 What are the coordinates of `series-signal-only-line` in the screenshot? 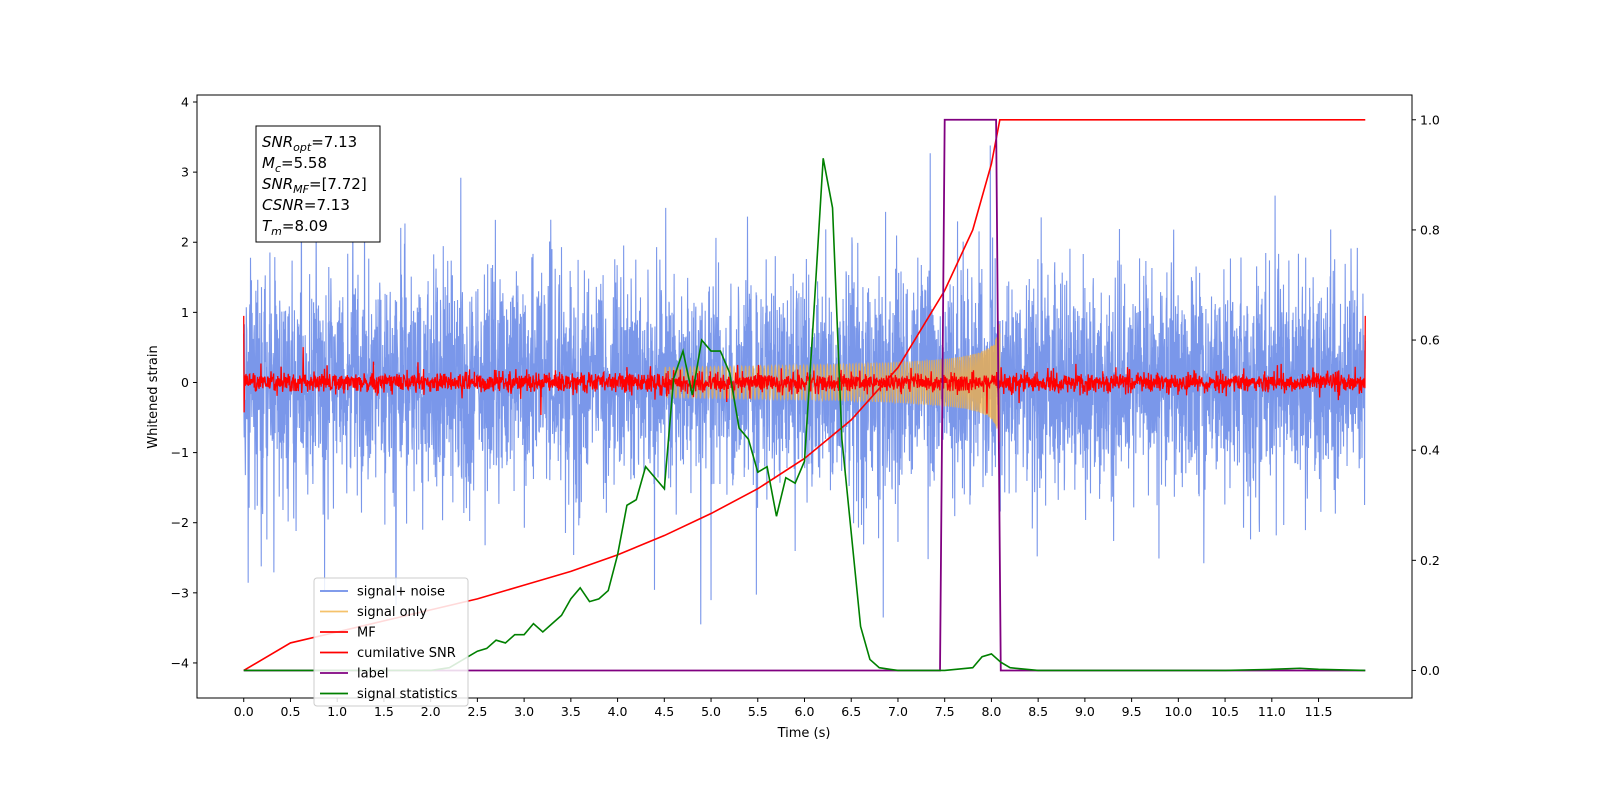 It's located at (832, 383).